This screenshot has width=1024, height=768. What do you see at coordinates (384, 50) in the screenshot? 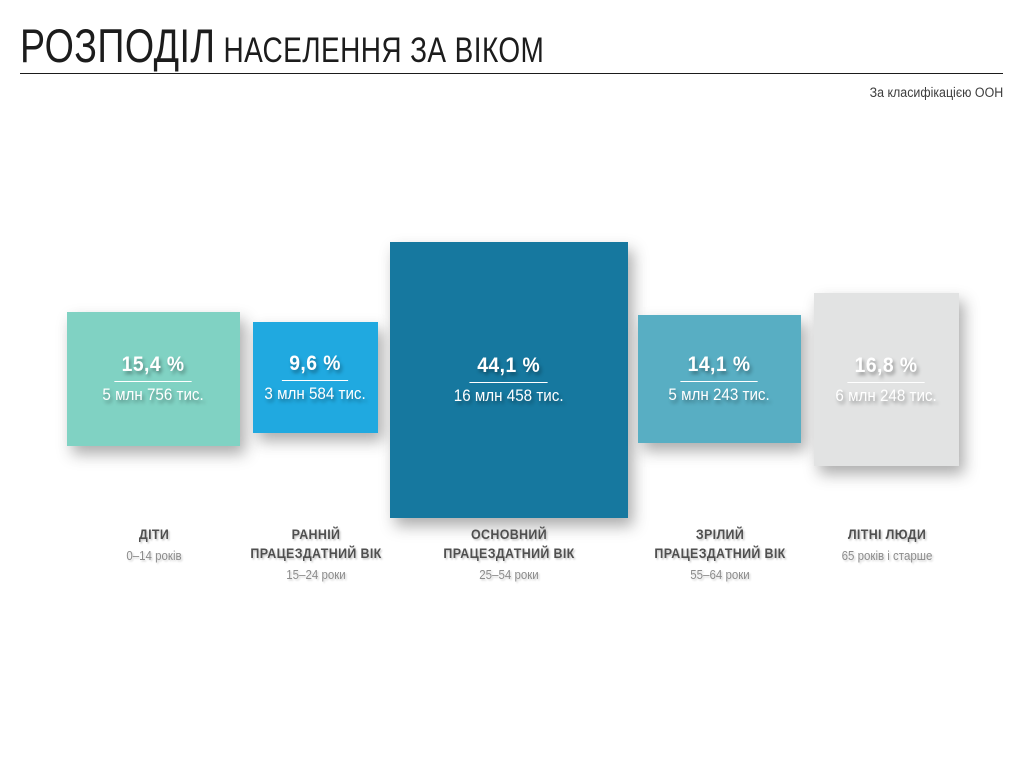
I see `page-title-rest: НАСЕЛЕННЯ ЗА ВІКОМ` at bounding box center [384, 50].